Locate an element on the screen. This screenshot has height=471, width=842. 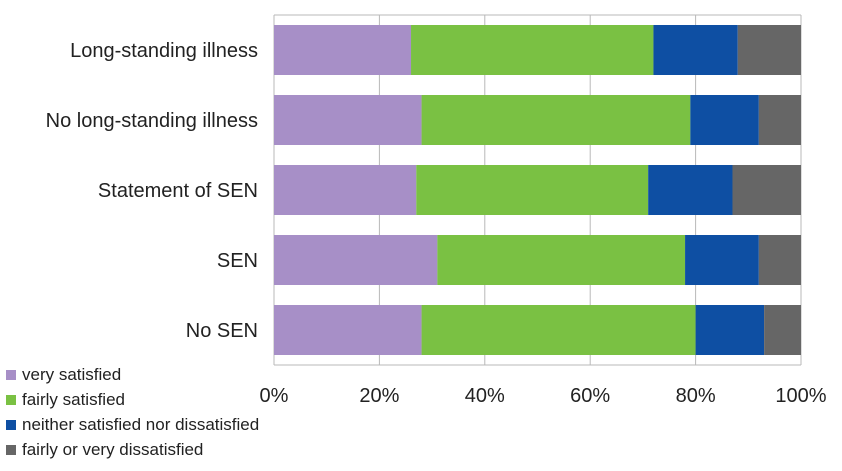
legend-label: very satisfied is located at coordinates (71, 375).